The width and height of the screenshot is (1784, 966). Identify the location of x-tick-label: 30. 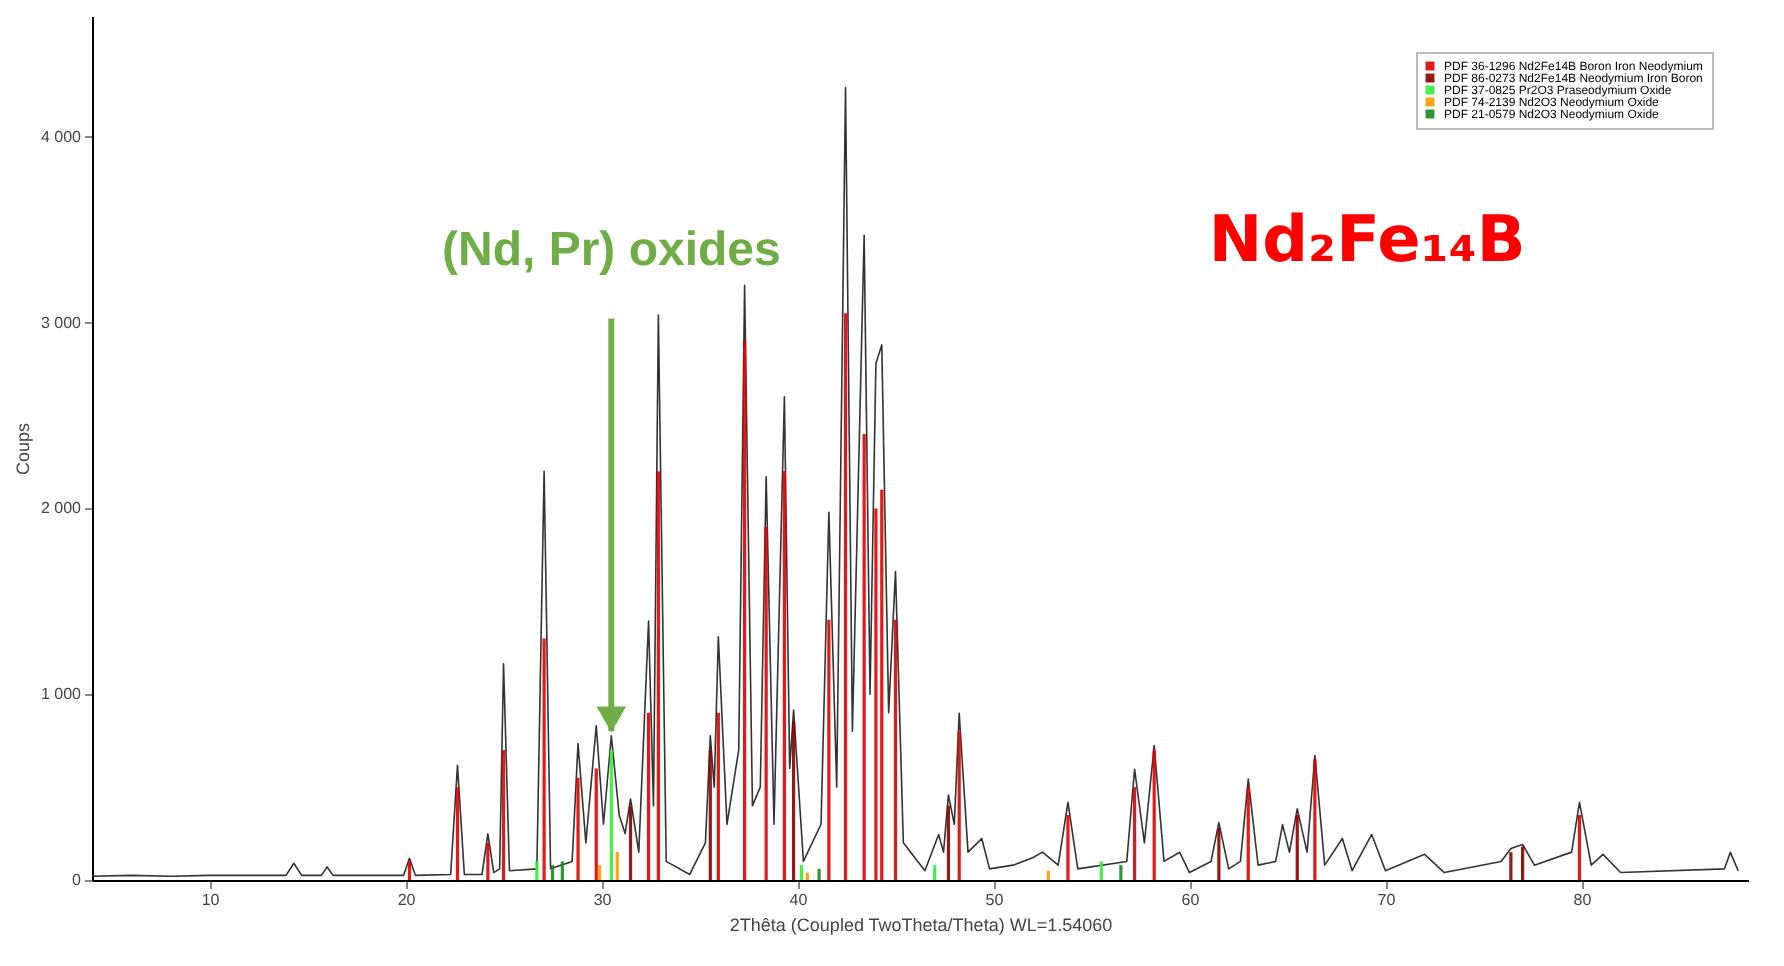
(603, 900).